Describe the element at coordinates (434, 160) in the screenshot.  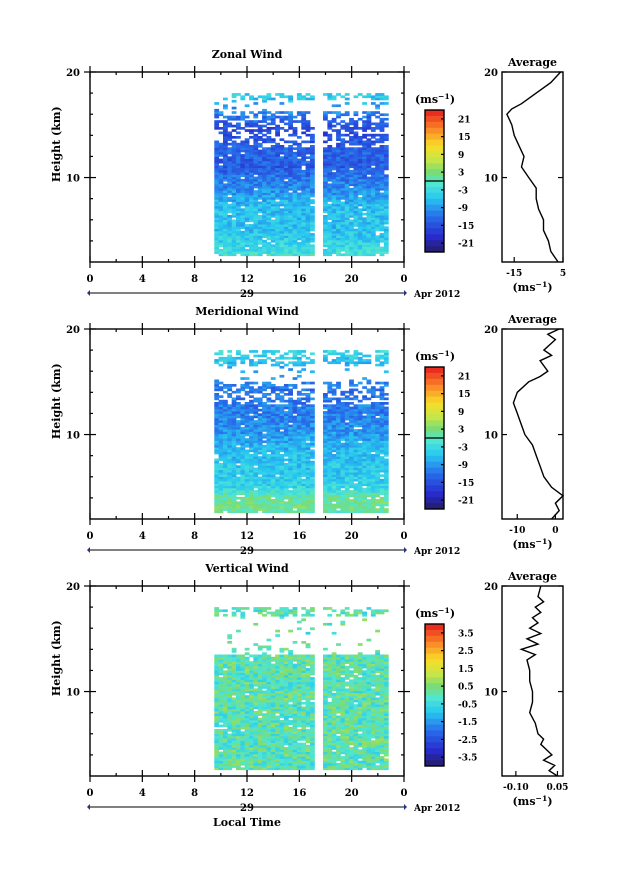
I see `colorbar-segment` at that location.